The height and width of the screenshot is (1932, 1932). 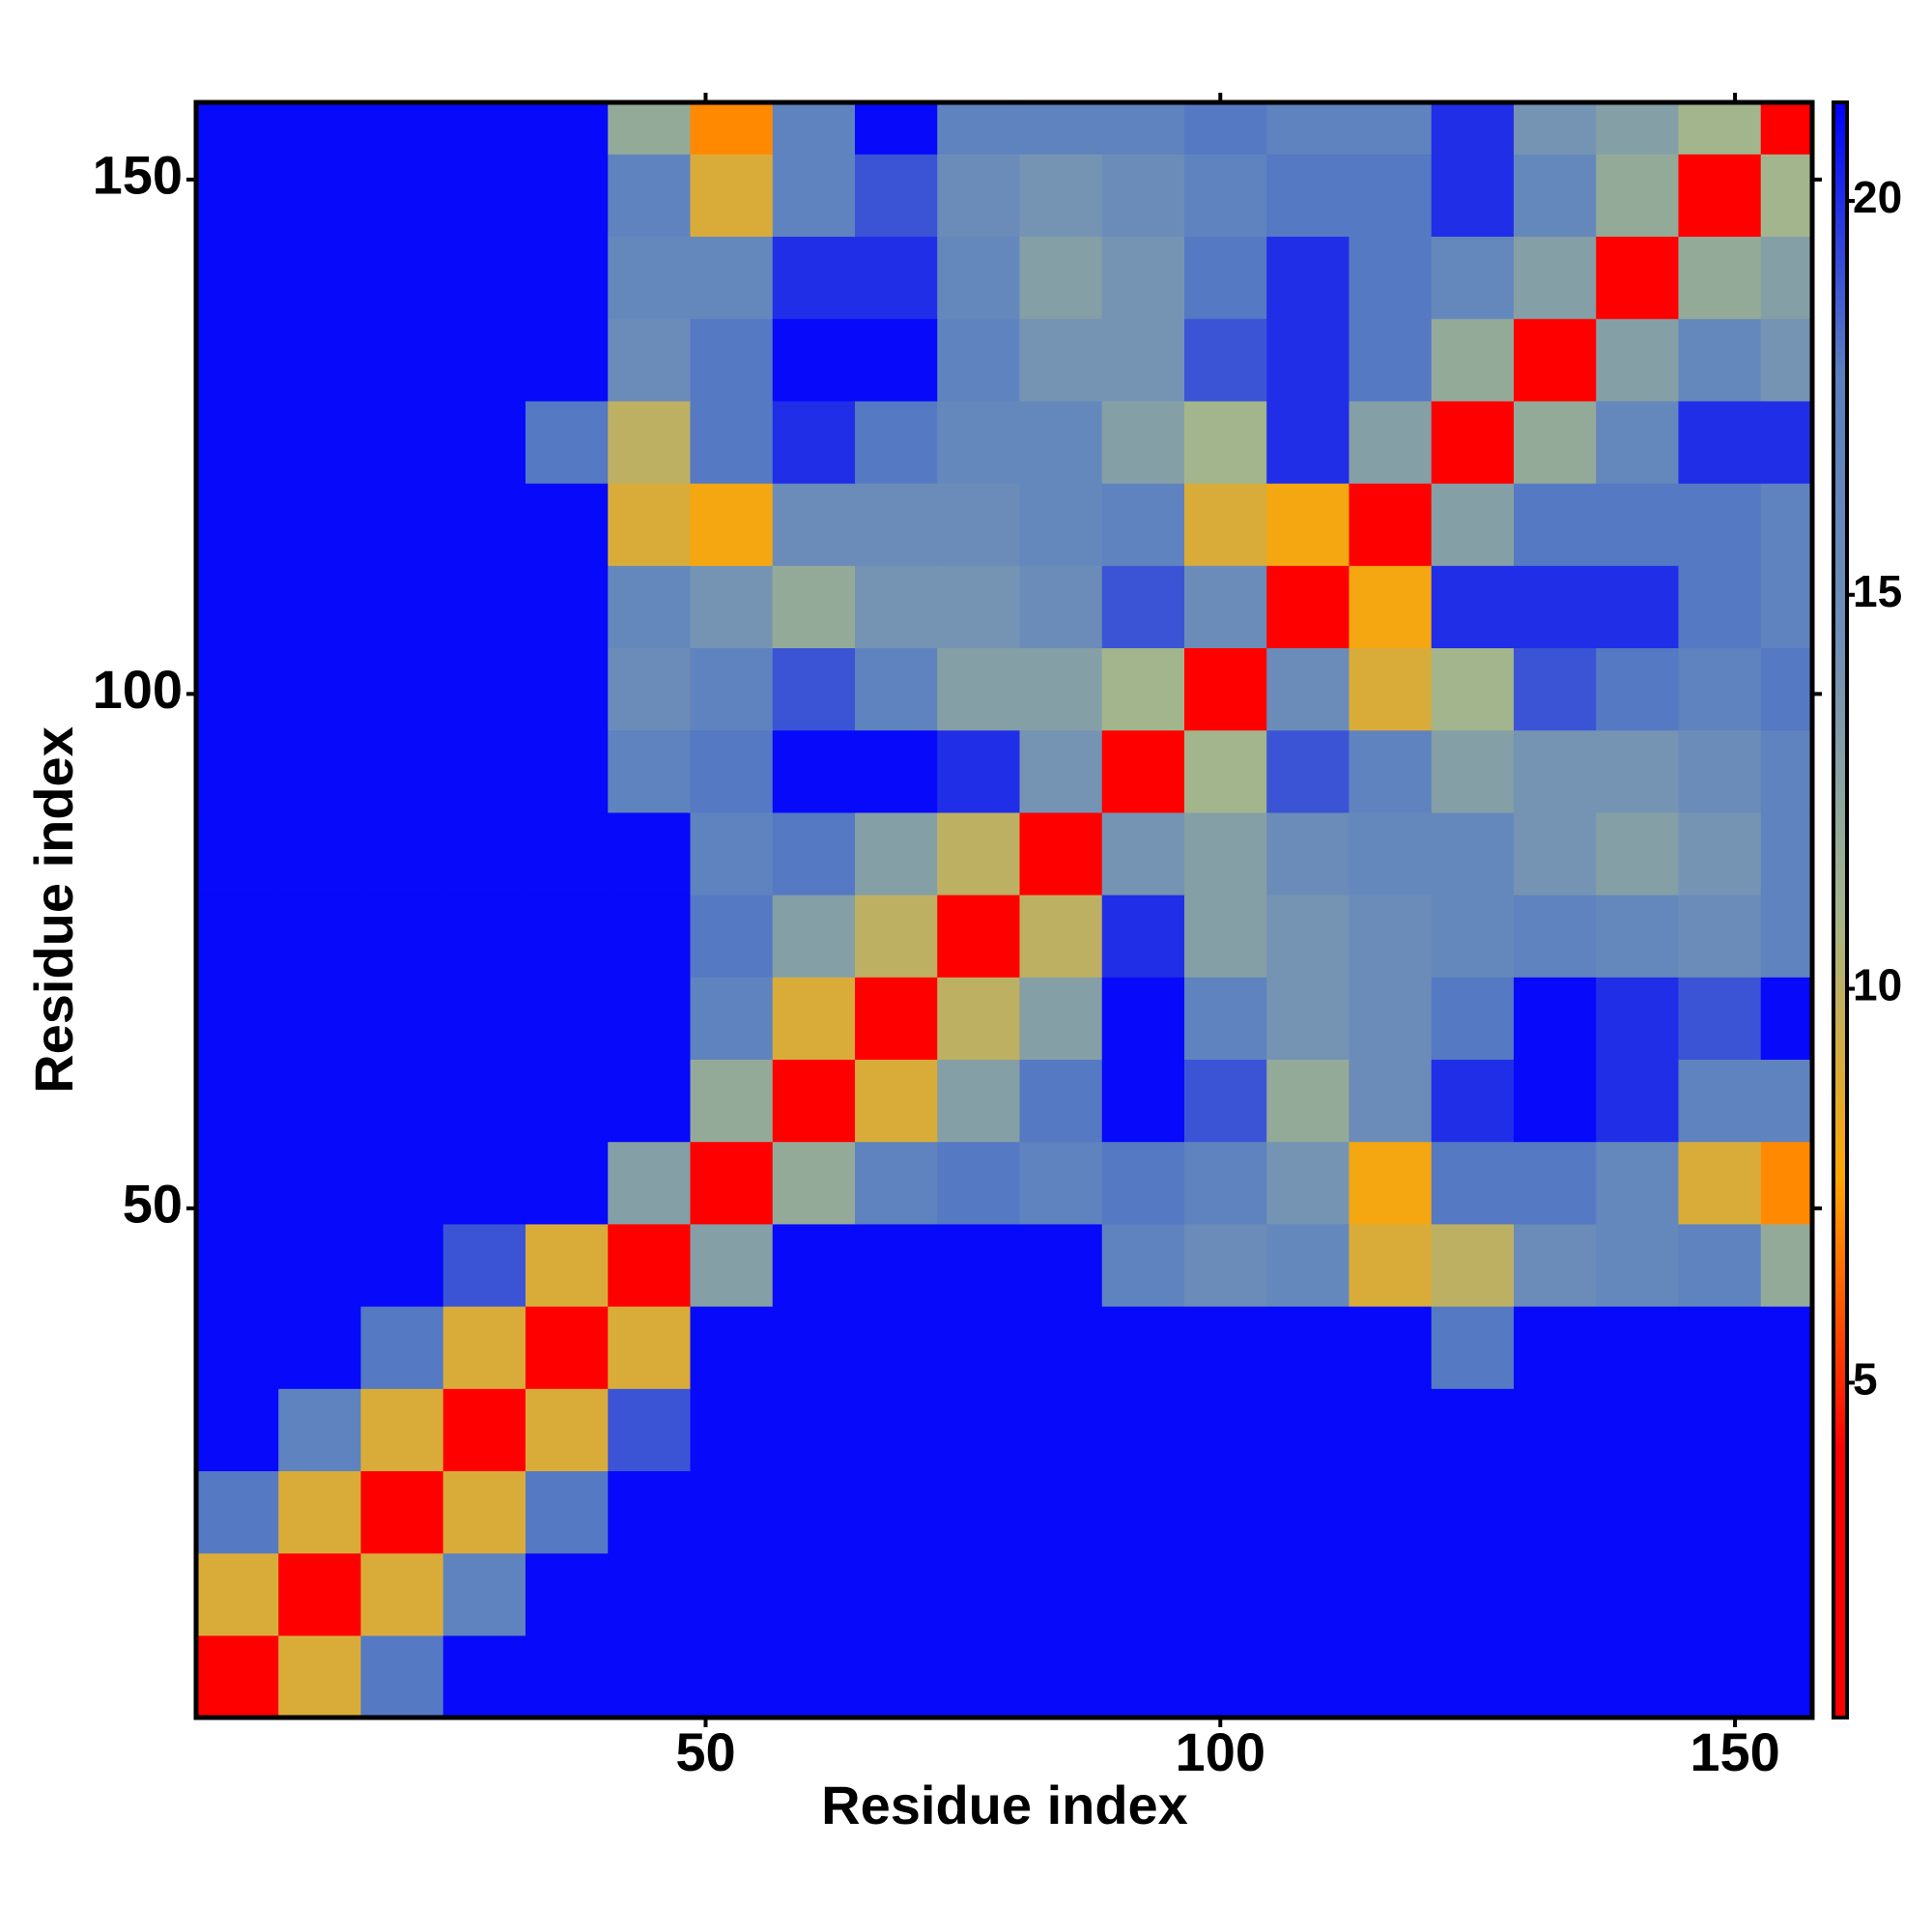 I want to click on x-axis-title: Residue index, so click(x=1005, y=1805).